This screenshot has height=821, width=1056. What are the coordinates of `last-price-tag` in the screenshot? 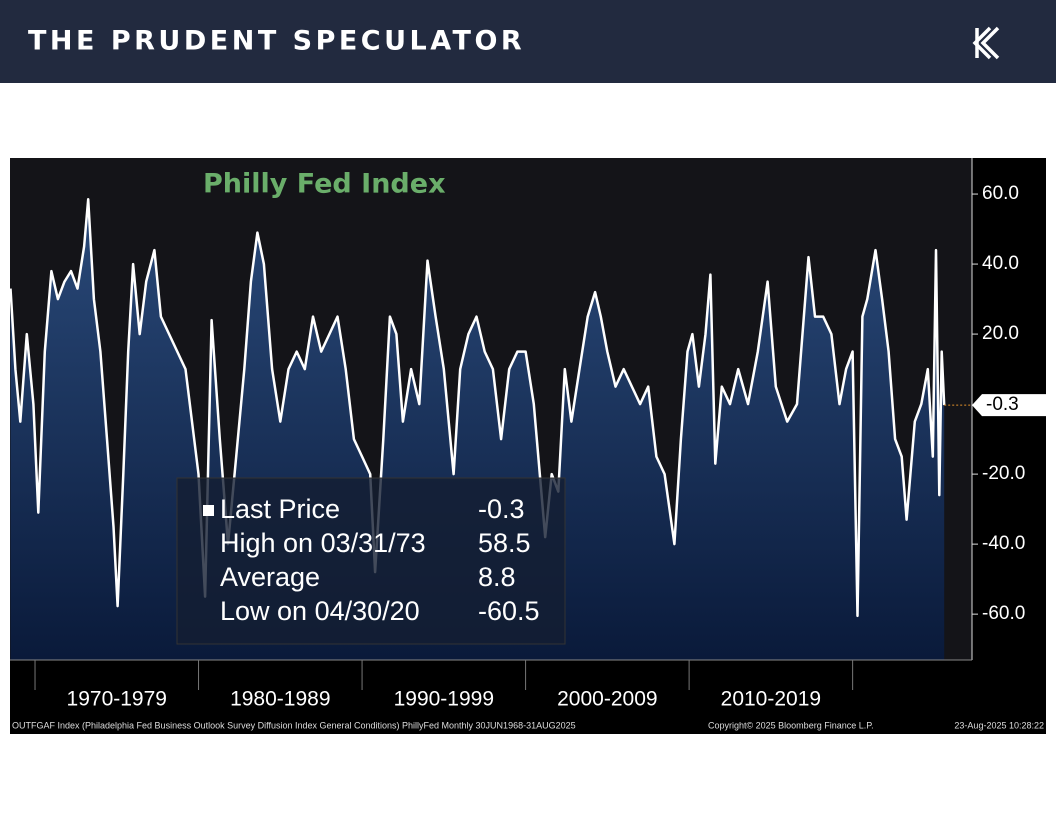 It's located at (1009, 405).